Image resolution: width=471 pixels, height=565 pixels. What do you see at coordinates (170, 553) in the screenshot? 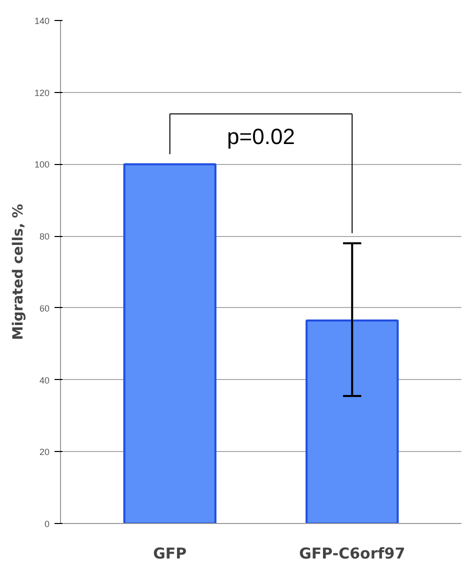
I see `x-tick-label: GFP` at bounding box center [170, 553].